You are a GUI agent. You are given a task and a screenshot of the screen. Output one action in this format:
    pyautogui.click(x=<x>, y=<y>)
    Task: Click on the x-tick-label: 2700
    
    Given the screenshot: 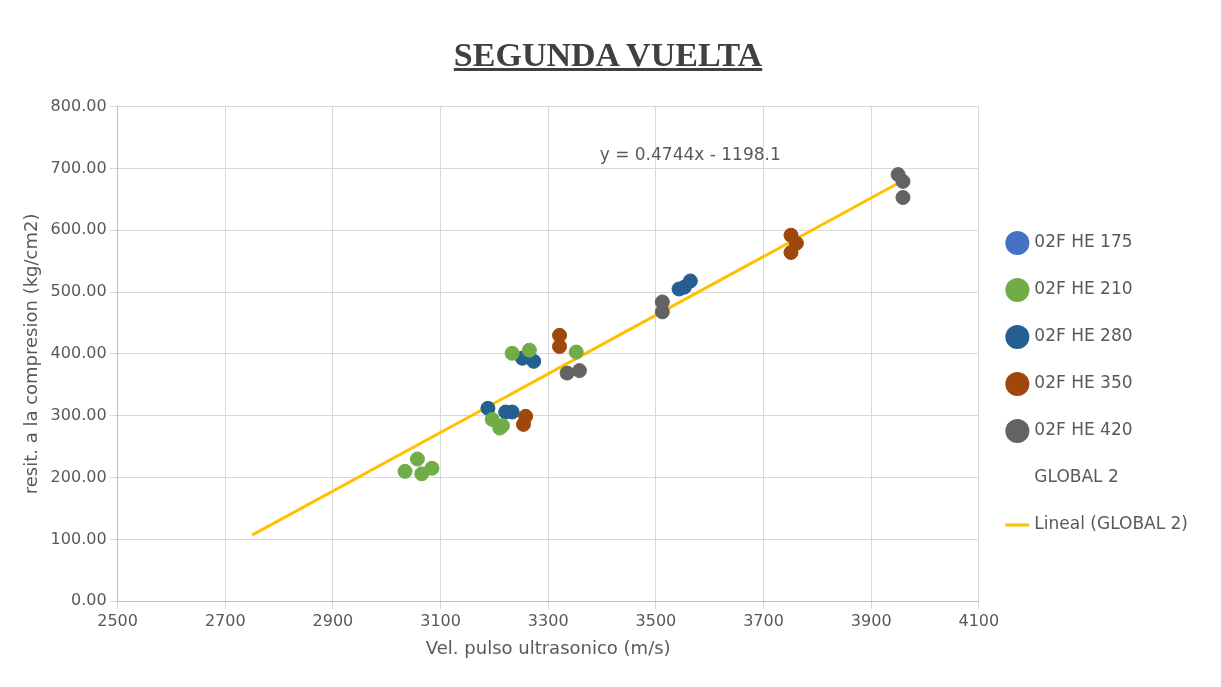 What is the action you would take?
    pyautogui.click(x=225, y=620)
    